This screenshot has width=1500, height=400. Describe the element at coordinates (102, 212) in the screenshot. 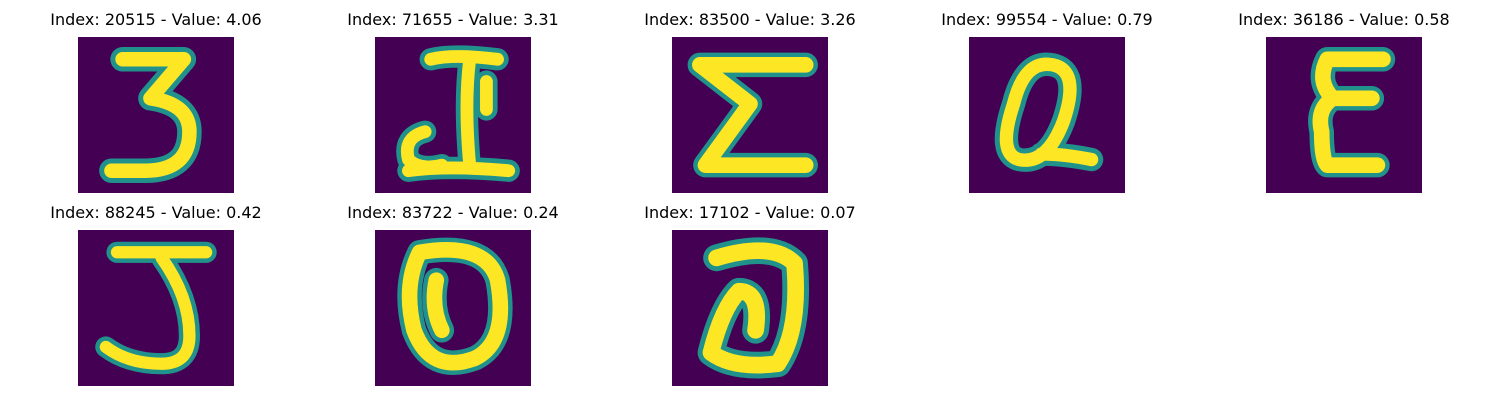

I see `panel-index: Index: 88245` at that location.